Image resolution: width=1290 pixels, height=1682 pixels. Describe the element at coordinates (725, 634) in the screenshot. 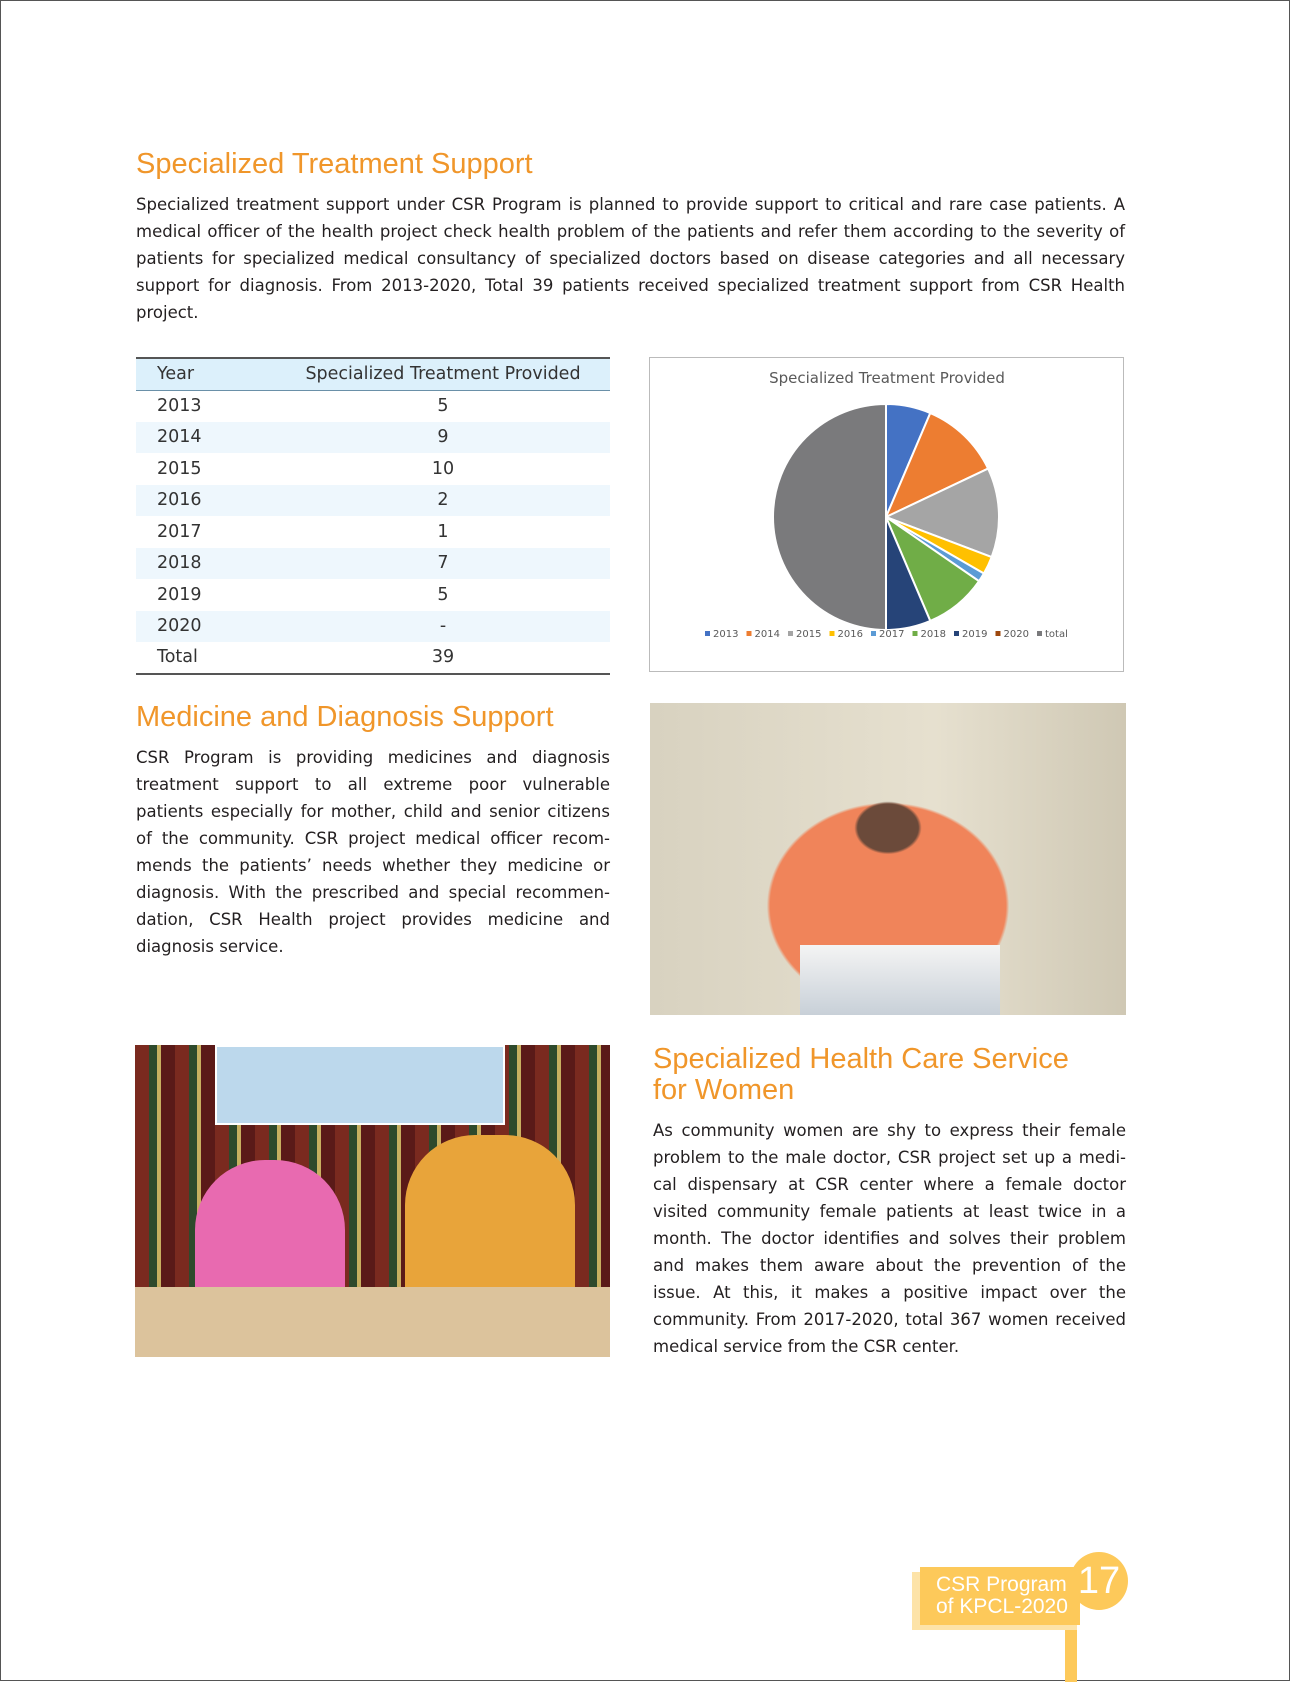

I see `legend-label-2013: 2013` at that location.